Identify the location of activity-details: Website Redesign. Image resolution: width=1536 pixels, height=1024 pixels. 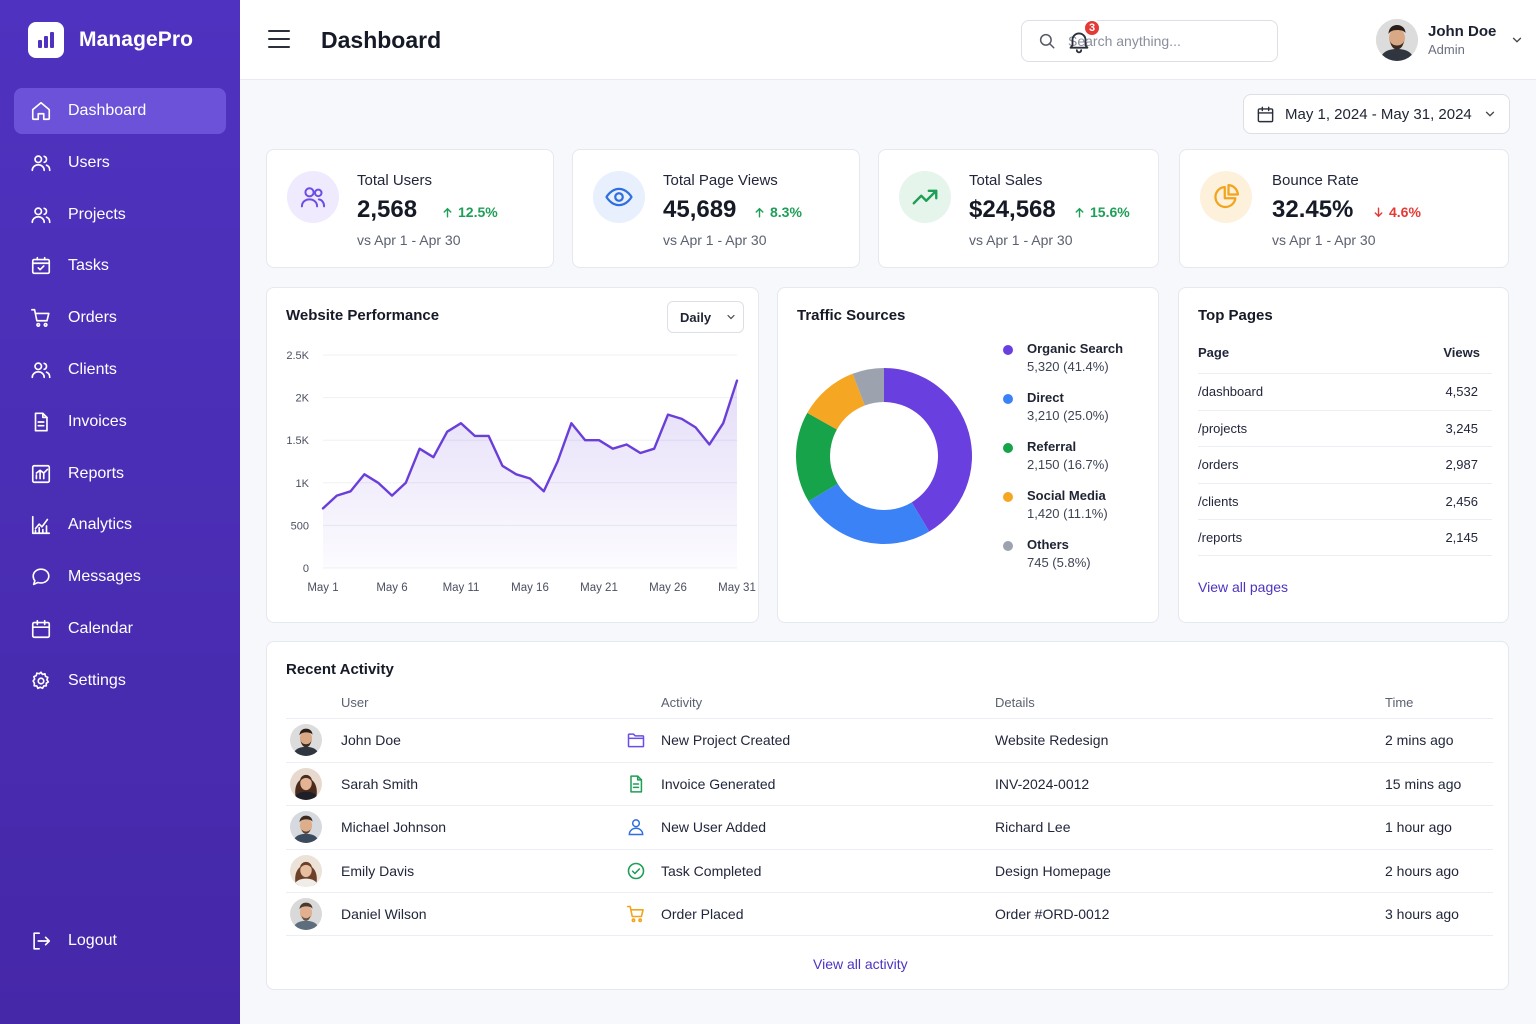
(1052, 740).